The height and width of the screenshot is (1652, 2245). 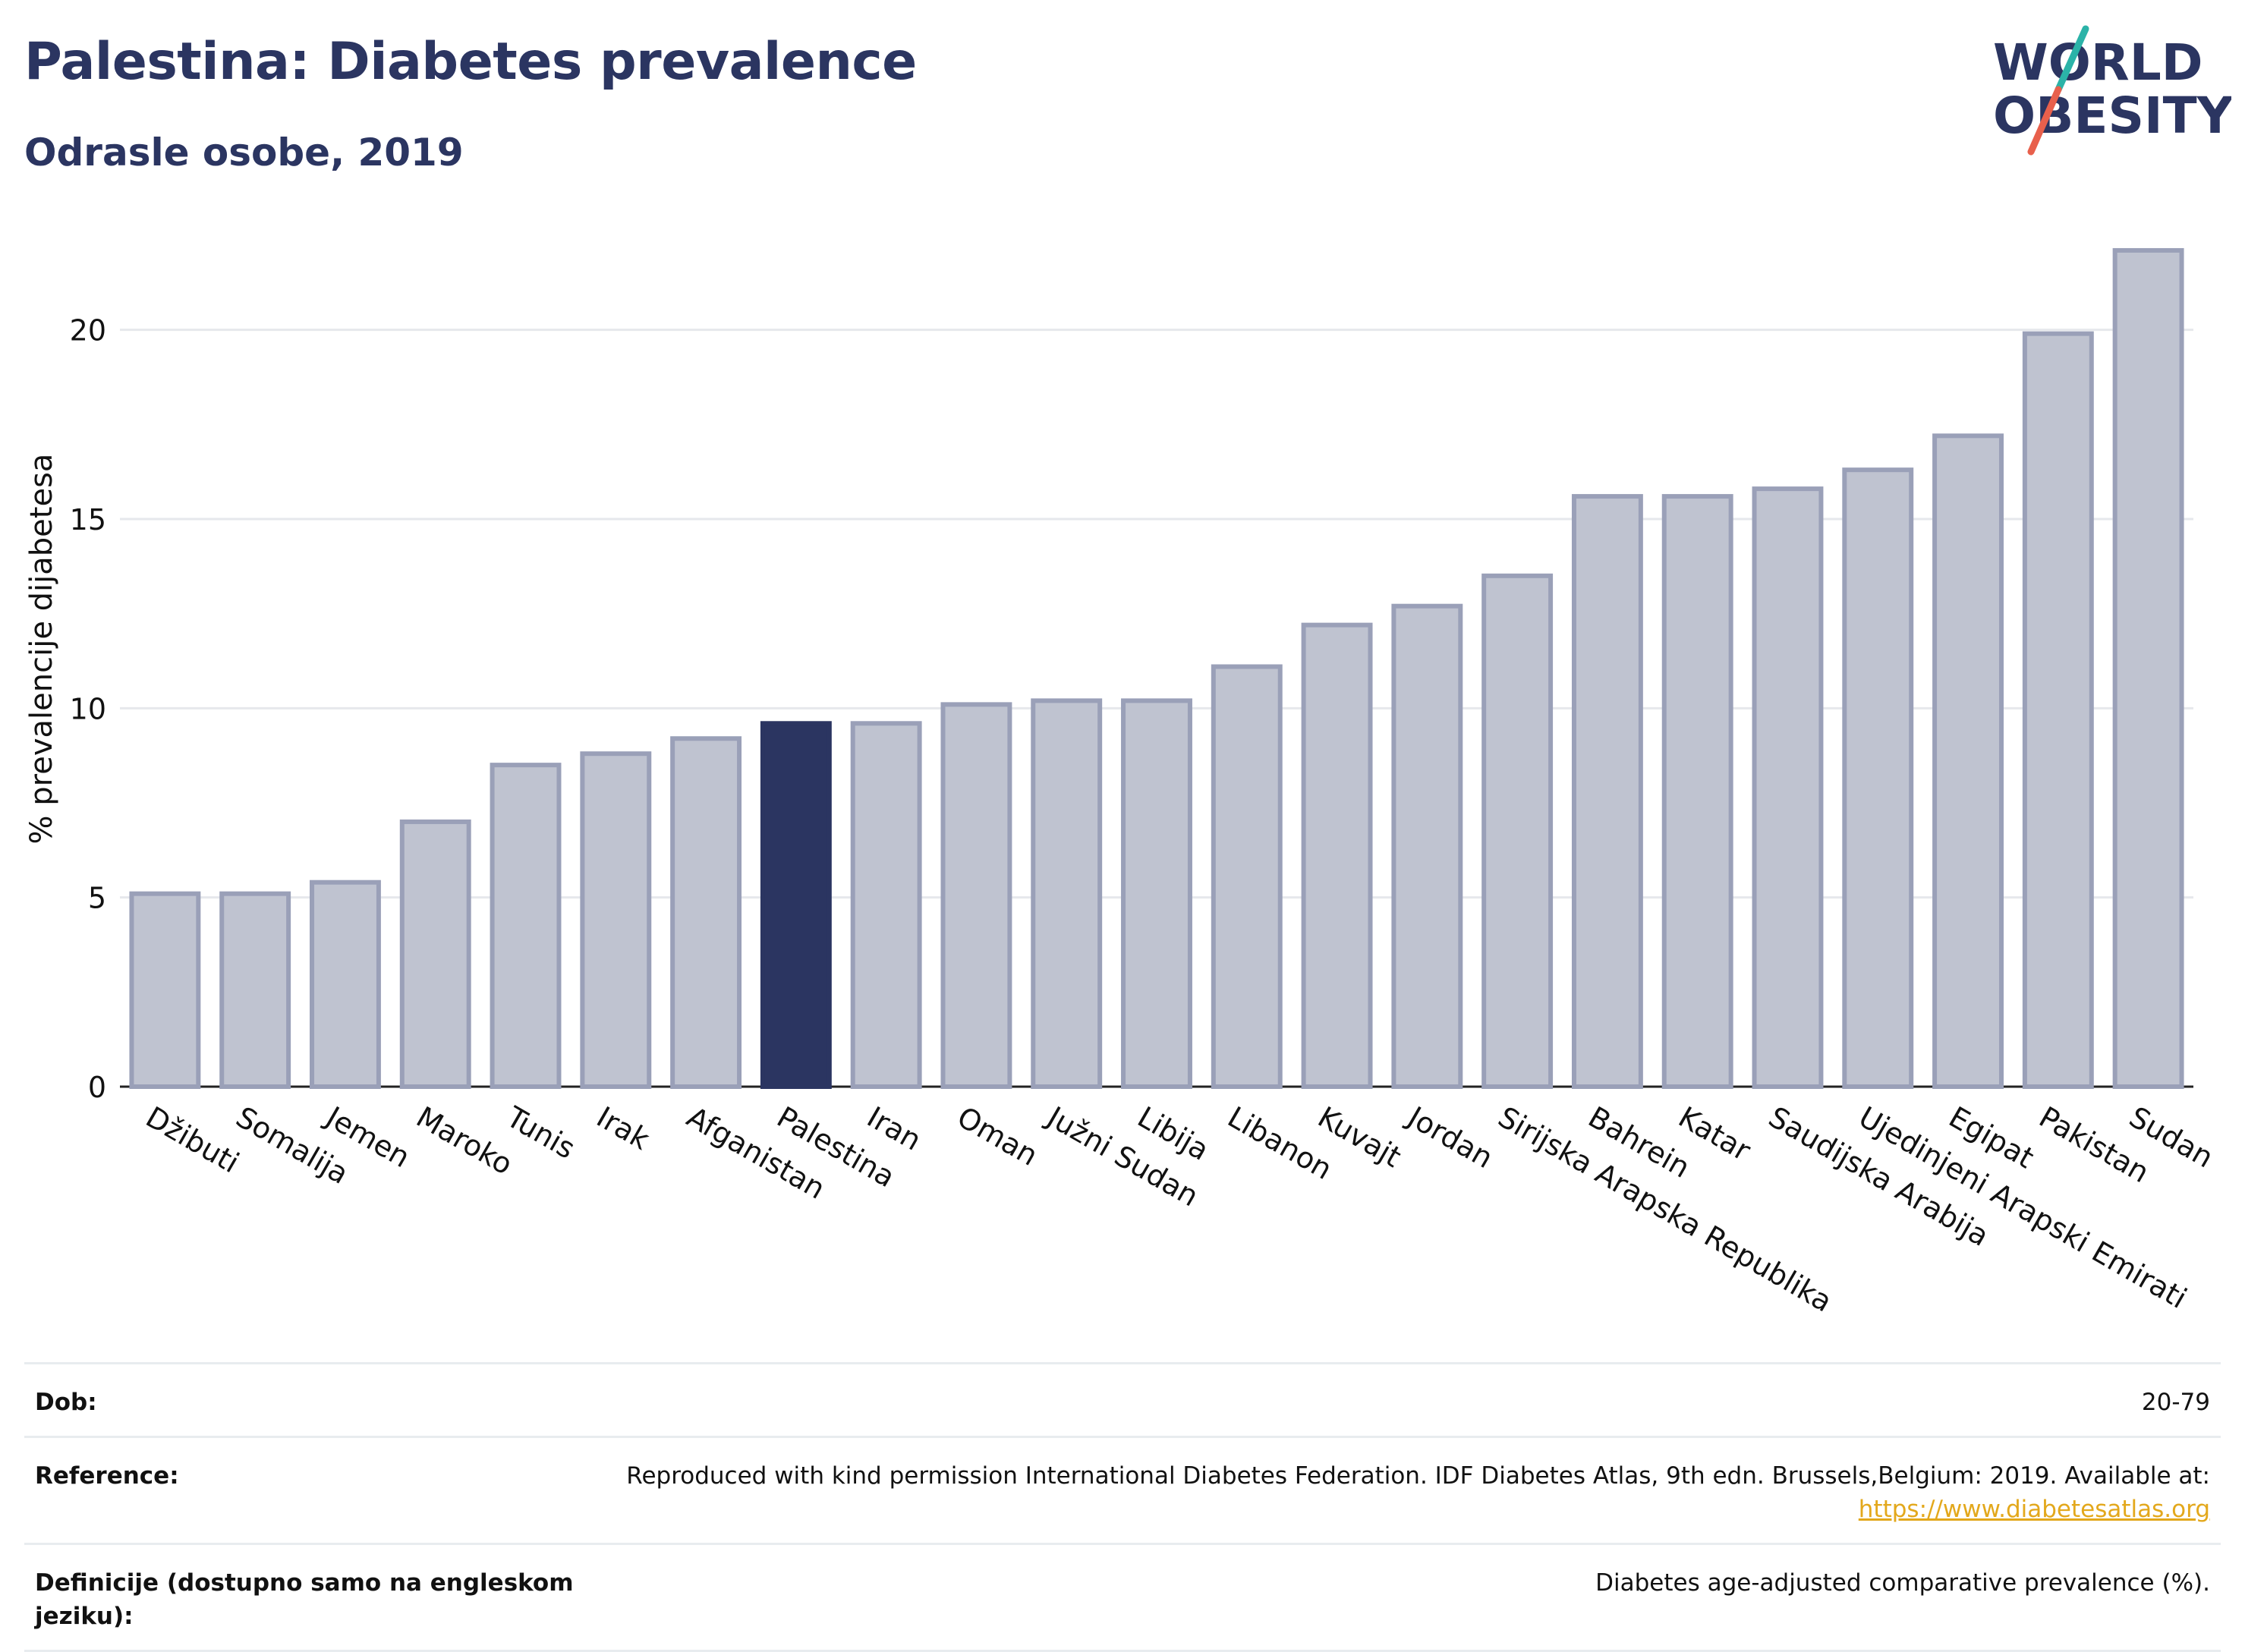 I want to click on bar-katar, so click(x=1697, y=791).